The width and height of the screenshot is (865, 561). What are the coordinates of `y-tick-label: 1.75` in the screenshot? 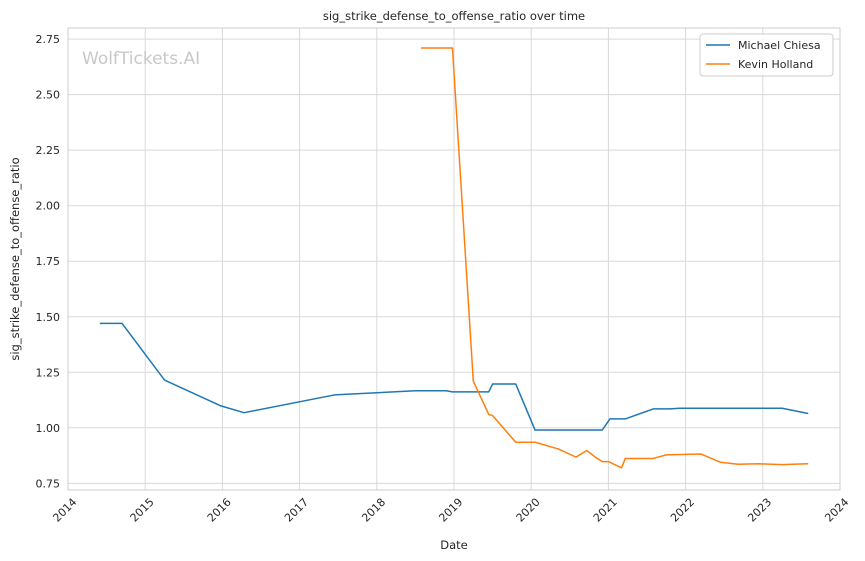 It's located at (48, 261).